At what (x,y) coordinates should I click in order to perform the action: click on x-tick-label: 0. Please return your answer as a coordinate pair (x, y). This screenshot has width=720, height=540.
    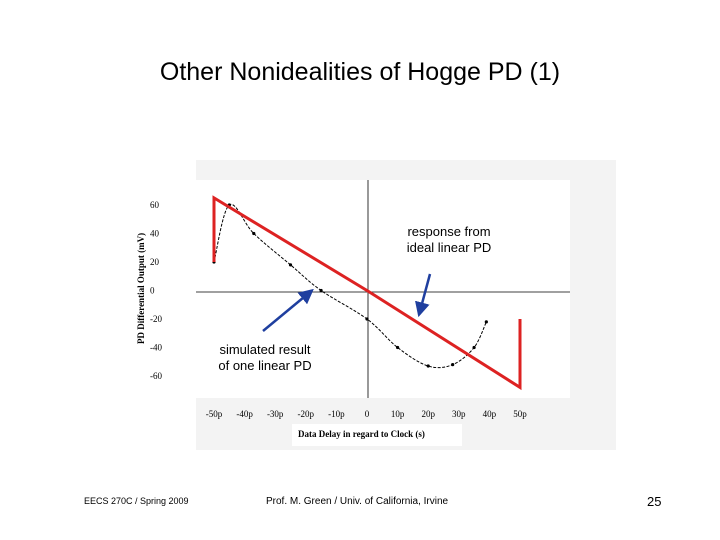
    Looking at the image, I should click on (367, 414).